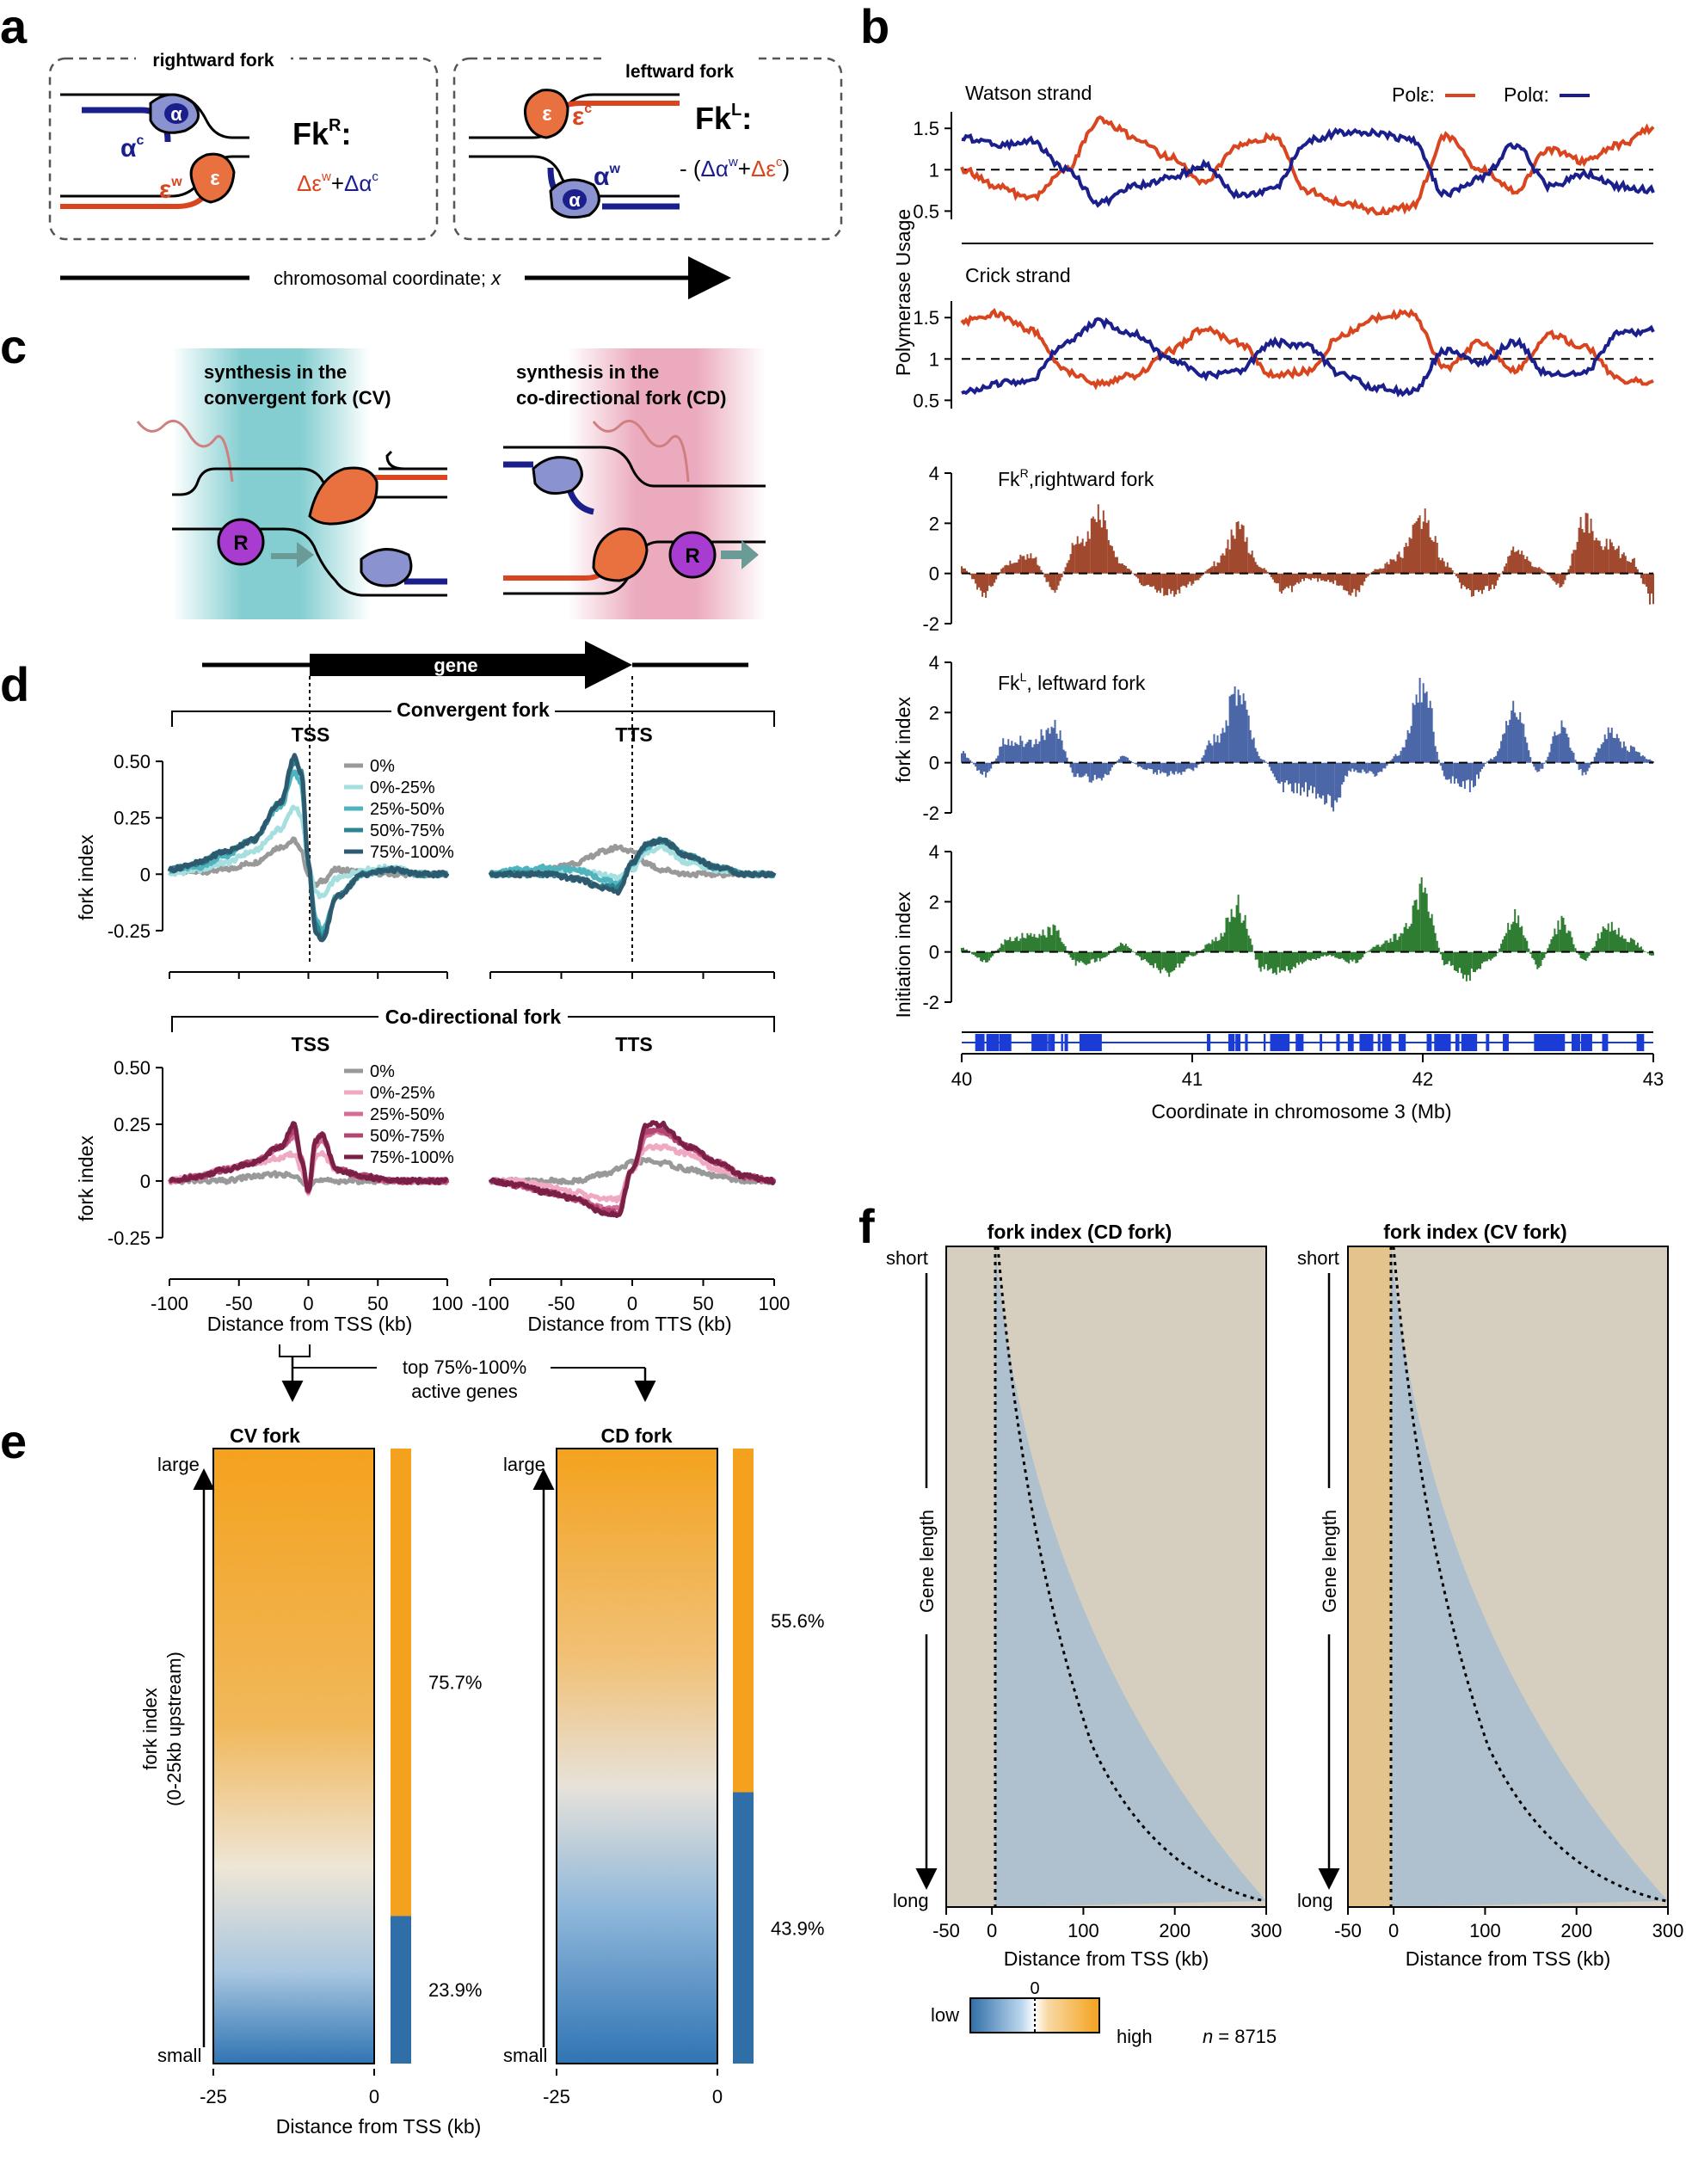 The height and width of the screenshot is (2184, 1686). Describe the element at coordinates (129, 931) in the screenshot. I see `y-tick-label: -0.25` at that location.